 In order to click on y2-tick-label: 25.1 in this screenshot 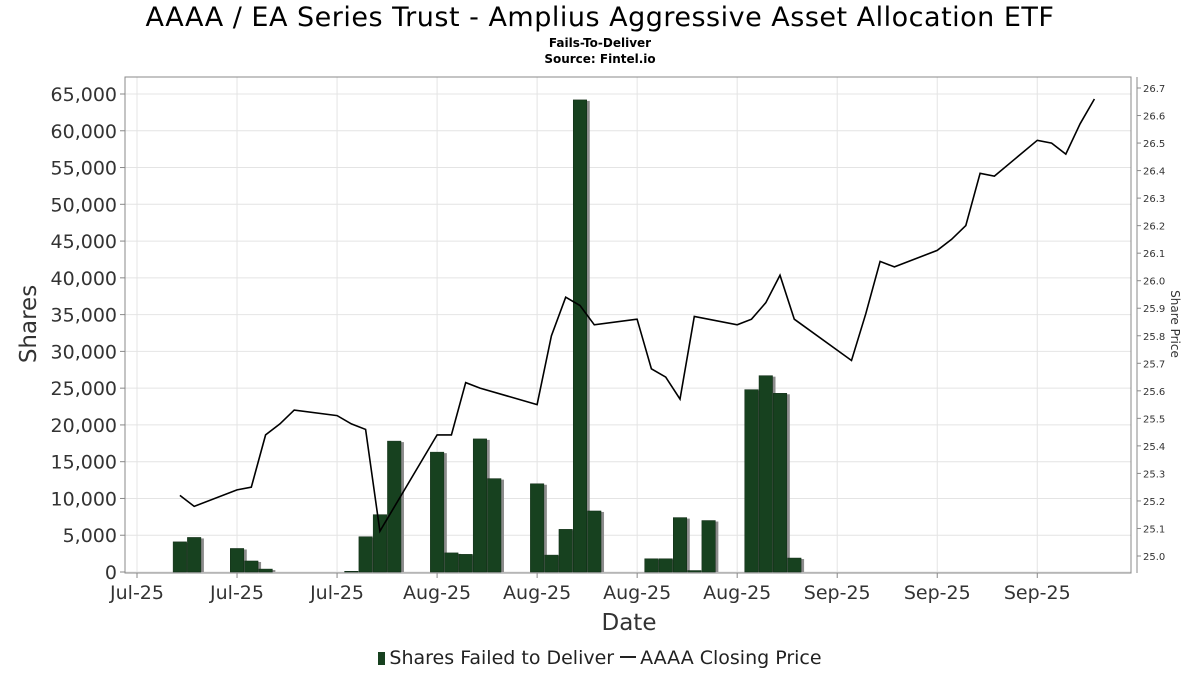, I will do `click(1154, 529)`.